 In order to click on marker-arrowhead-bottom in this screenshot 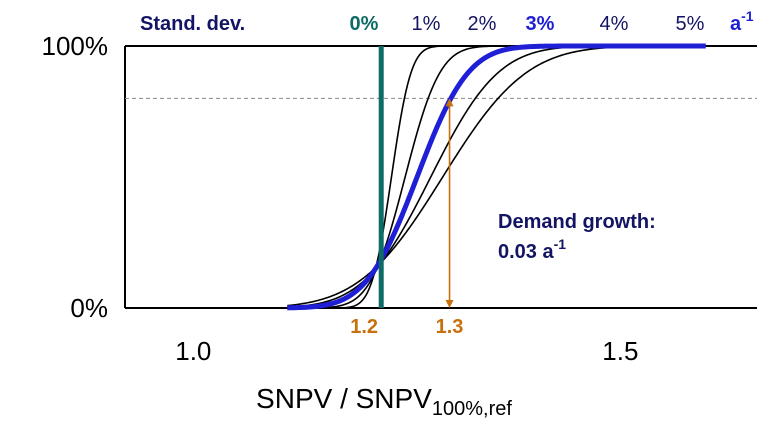, I will do `click(449, 304)`.